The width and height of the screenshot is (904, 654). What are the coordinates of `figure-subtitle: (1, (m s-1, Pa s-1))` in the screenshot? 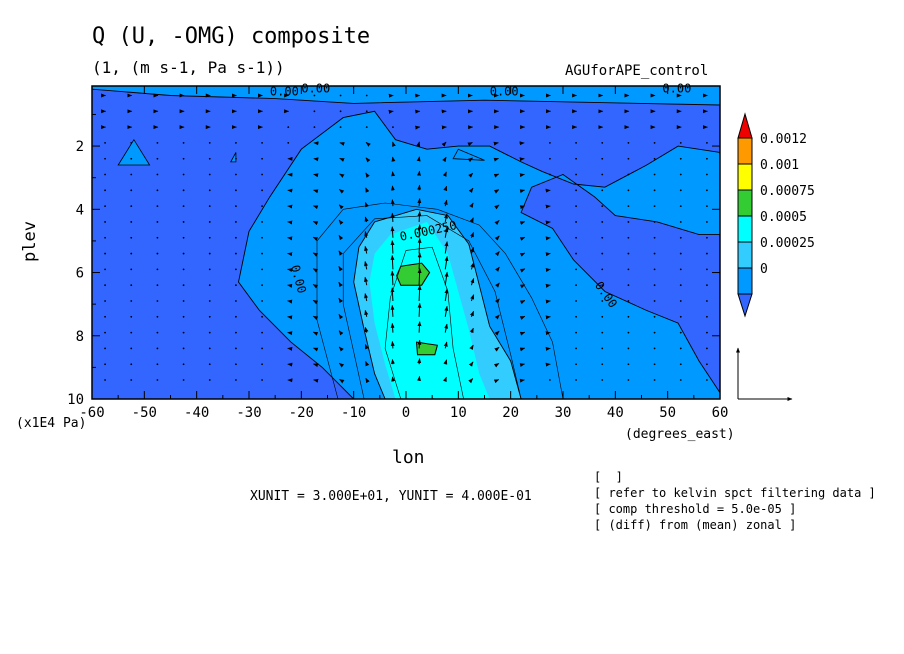 It's located at (188, 67).